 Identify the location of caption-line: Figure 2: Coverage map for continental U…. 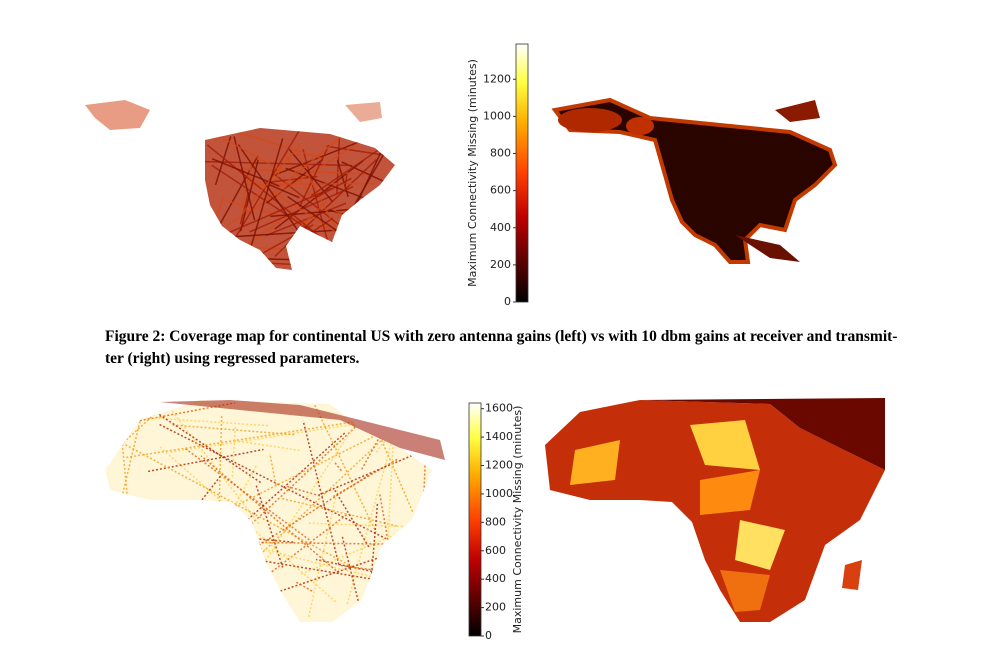
(501, 336).